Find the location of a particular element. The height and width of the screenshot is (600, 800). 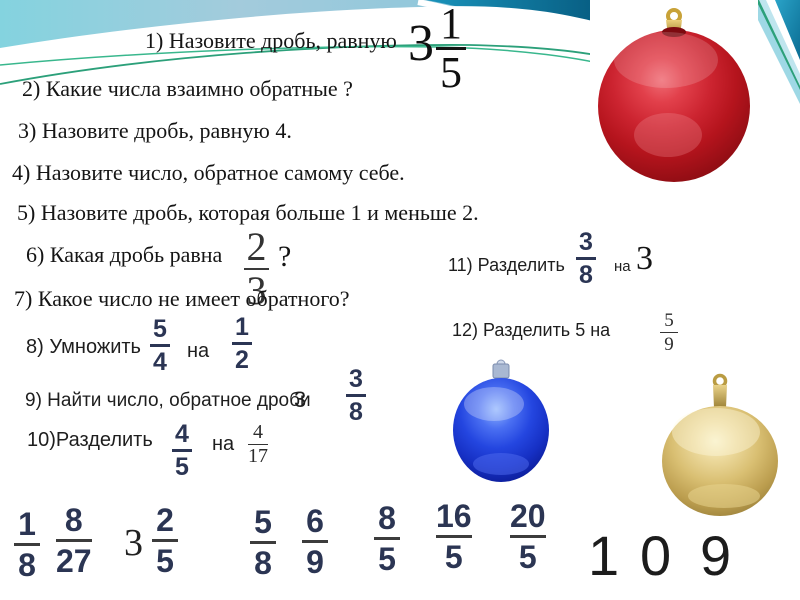

question-10-label: 10)Разделить is located at coordinates (90, 440).